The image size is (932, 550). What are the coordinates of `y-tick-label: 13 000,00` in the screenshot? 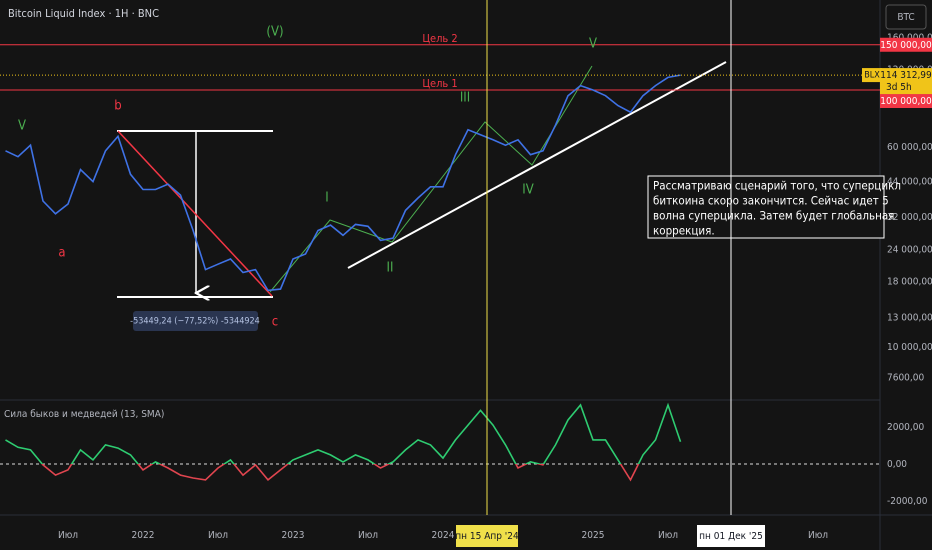 It's located at (909, 318).